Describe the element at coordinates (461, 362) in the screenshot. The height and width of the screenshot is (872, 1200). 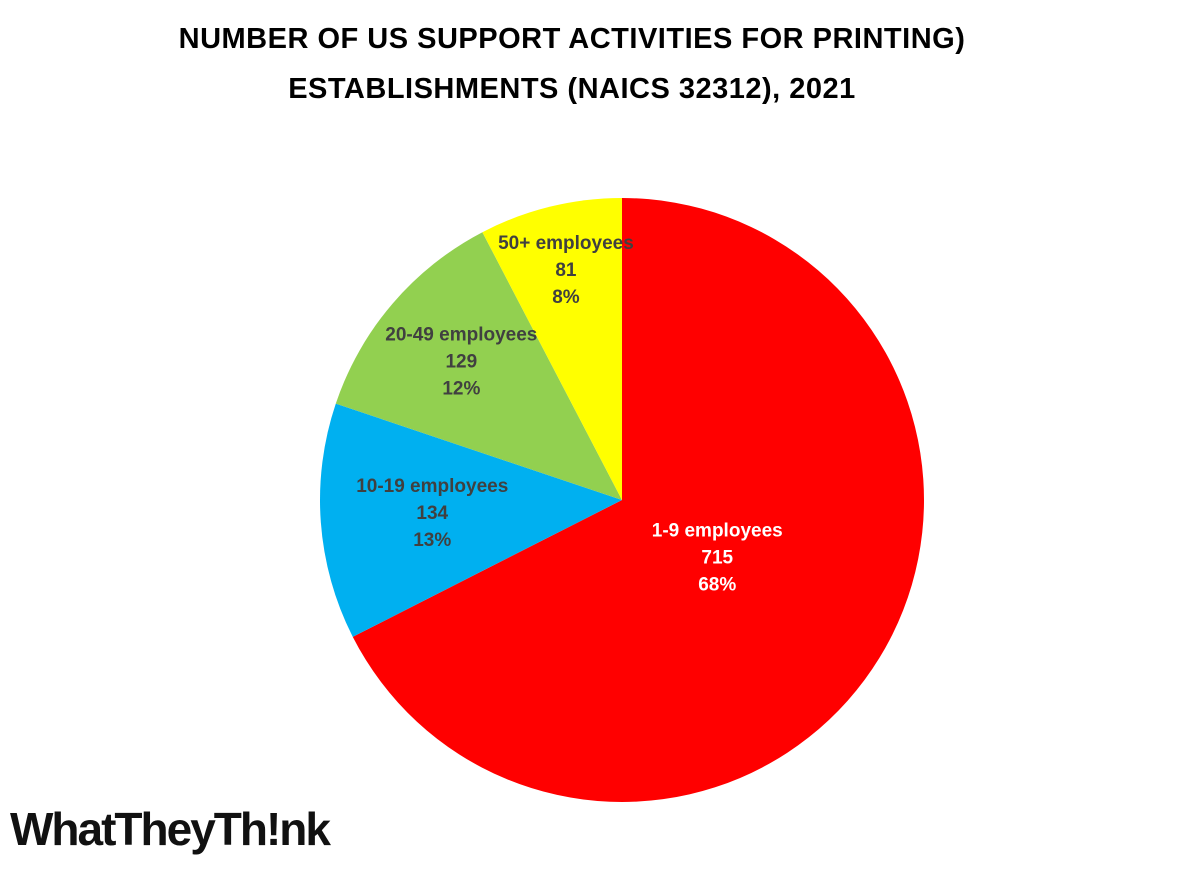
I see `slice-label-value: 129` at that location.